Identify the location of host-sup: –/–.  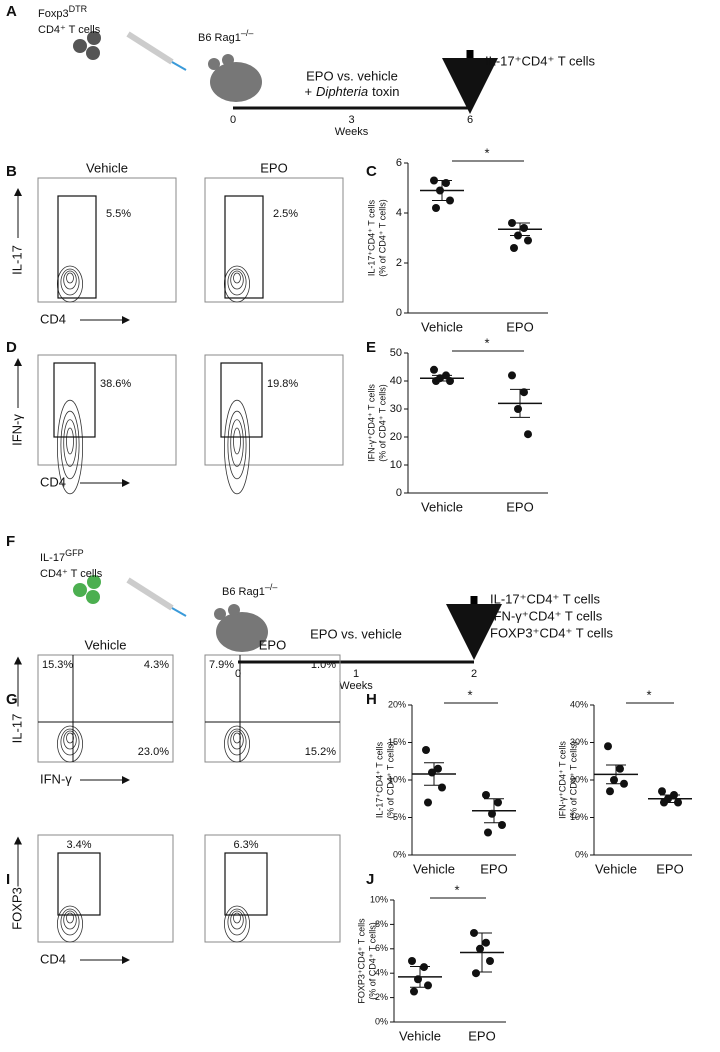
(247, 33).